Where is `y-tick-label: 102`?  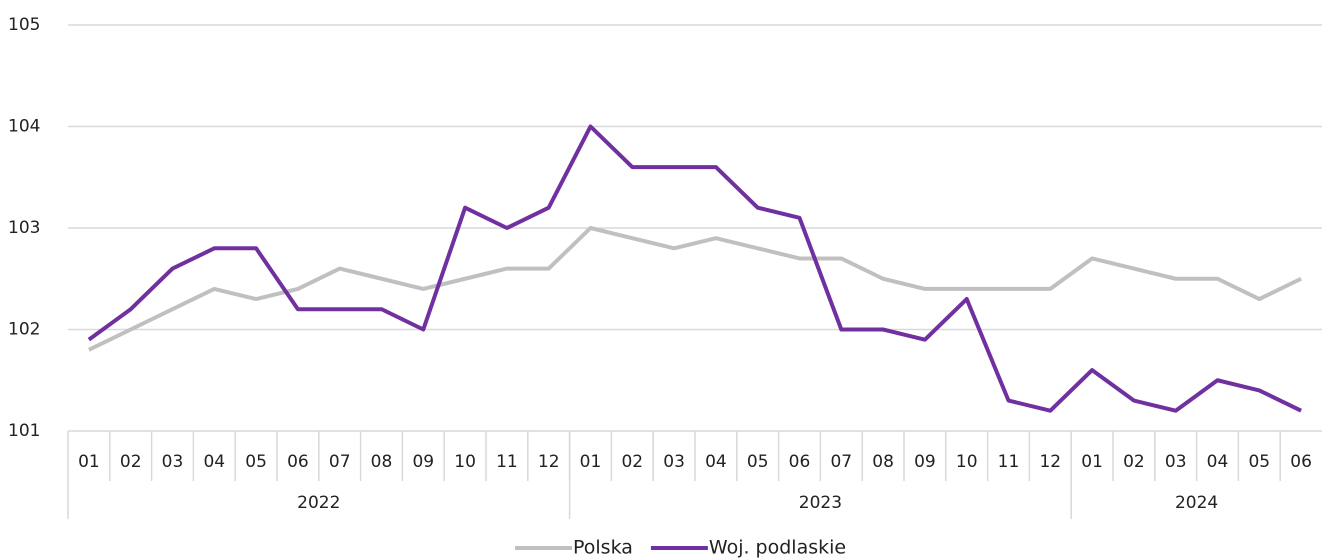
y-tick-label: 102 is located at coordinates (24, 330).